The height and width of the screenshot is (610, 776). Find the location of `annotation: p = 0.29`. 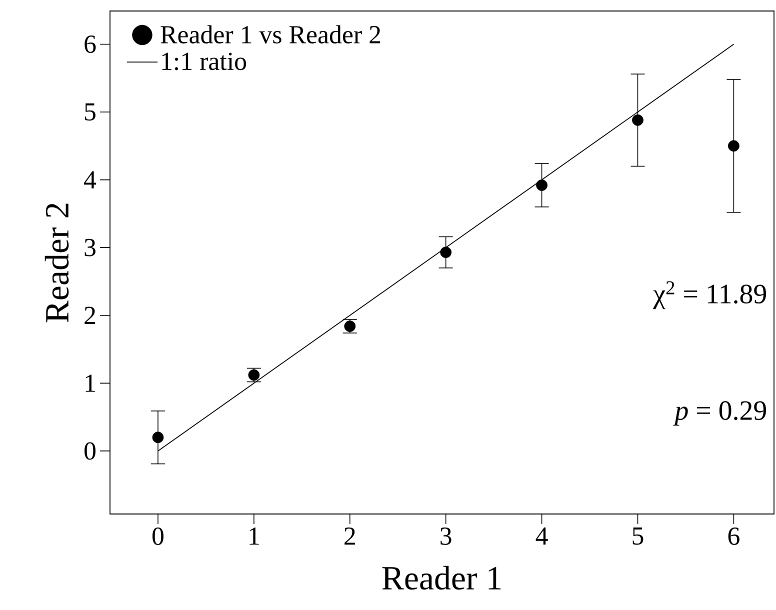

annotation: p = 0.29 is located at coordinates (719, 413).